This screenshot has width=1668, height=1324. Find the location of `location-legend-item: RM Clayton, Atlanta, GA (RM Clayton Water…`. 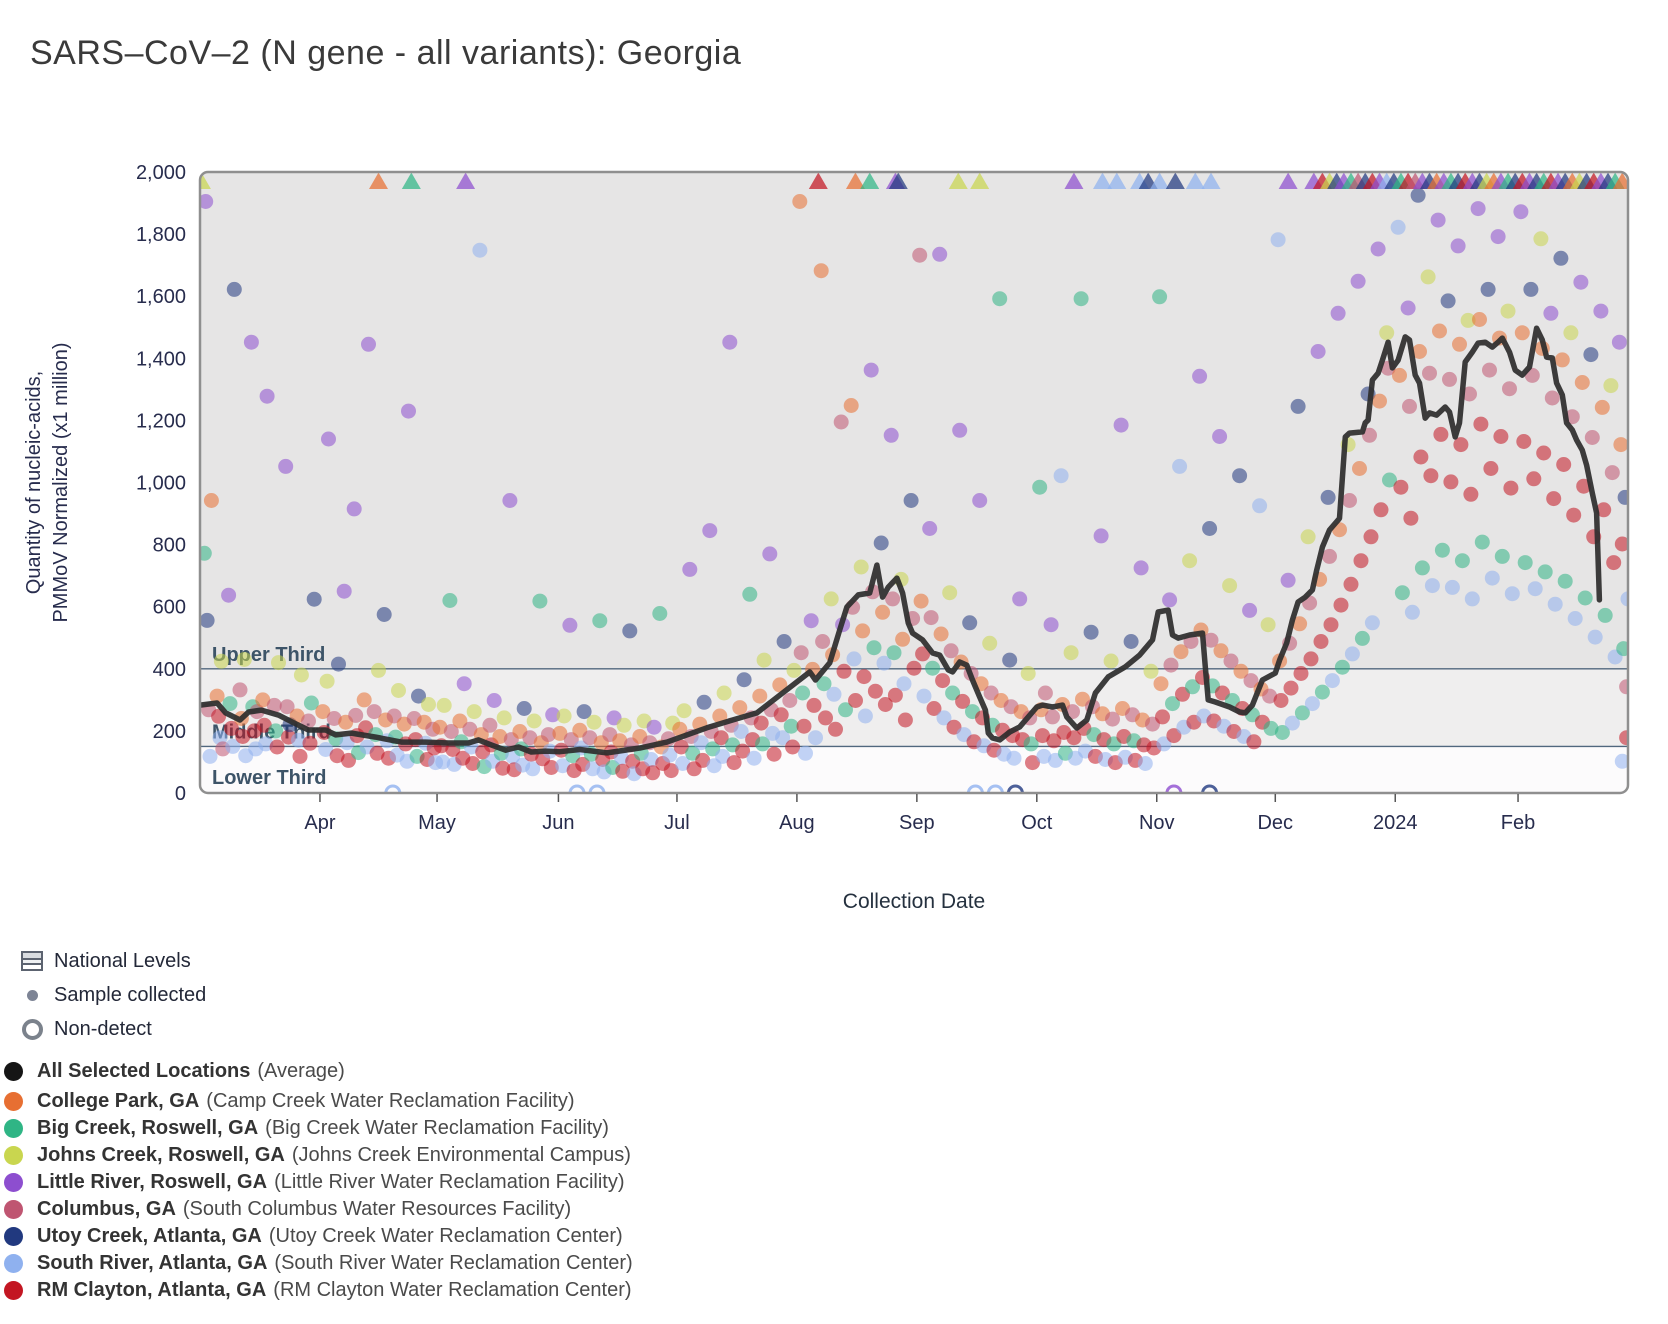

location-legend-item: RM Clayton, Atlanta, GA (RM Clayton Water… is located at coordinates (318, 1290).